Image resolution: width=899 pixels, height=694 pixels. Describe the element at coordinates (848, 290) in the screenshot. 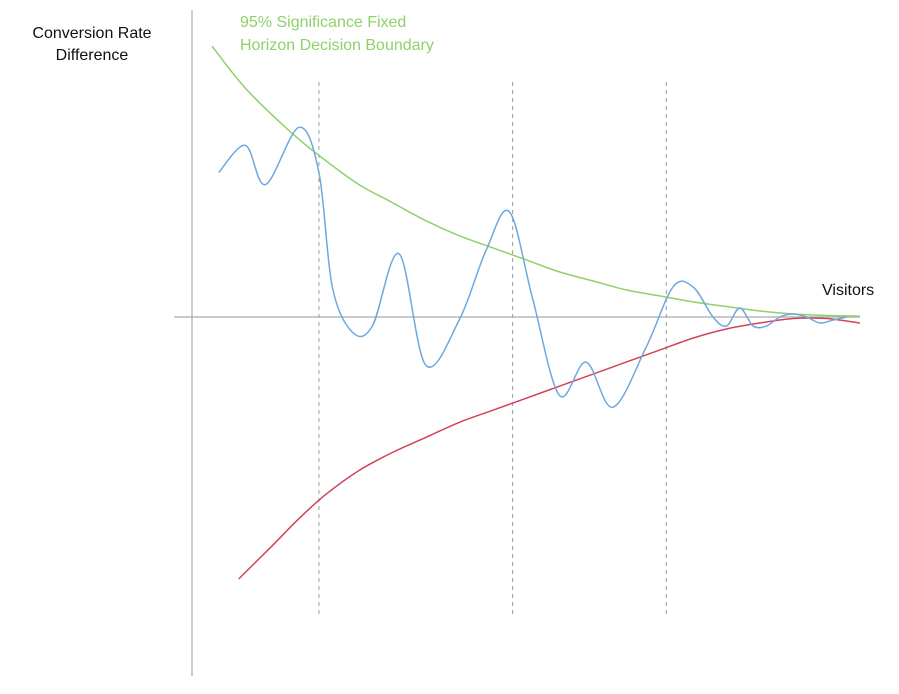

I see `x-axis-label: Visitors` at that location.